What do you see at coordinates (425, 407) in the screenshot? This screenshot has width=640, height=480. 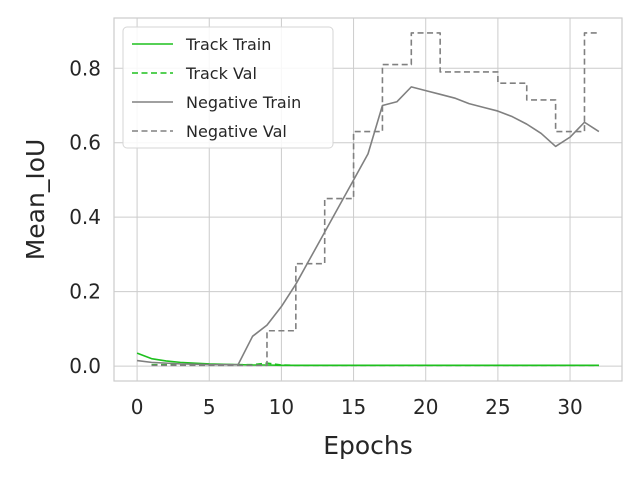 I see `x-tick-label-4: 20` at bounding box center [425, 407].